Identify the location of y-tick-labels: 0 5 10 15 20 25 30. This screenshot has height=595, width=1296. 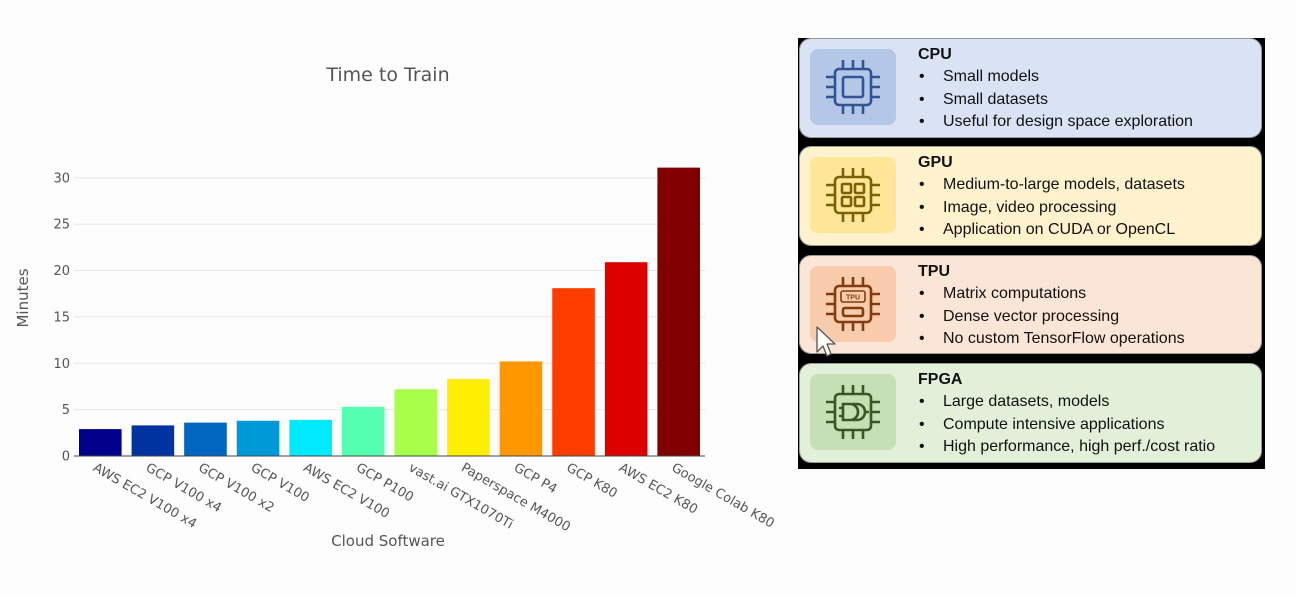
(61, 317).